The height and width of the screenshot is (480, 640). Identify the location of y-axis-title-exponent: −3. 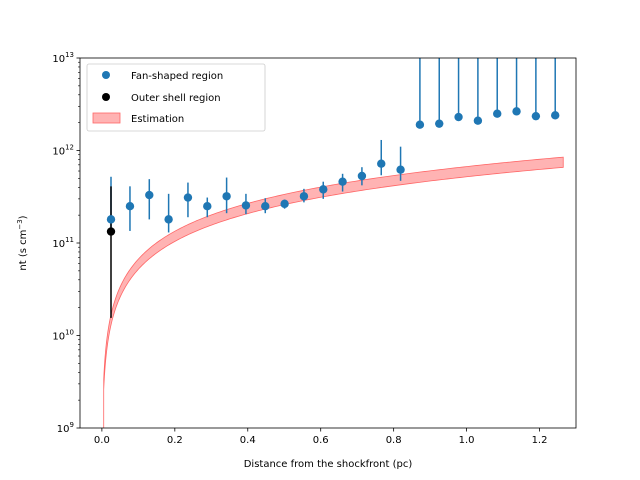
(20, 224).